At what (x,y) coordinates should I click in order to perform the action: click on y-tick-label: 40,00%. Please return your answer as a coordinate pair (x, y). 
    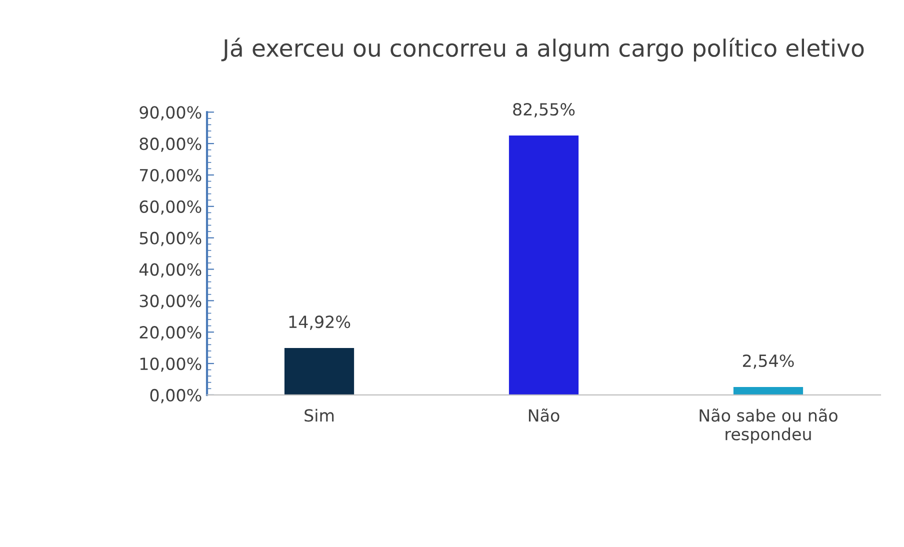
    Looking at the image, I should click on (170, 270).